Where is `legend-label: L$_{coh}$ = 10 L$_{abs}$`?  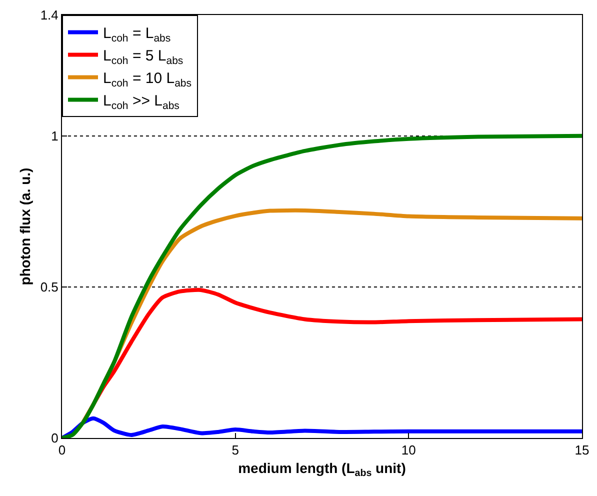 legend-label: L$_{coh}$ = 10 L$_{abs}$ is located at coordinates (147, 80).